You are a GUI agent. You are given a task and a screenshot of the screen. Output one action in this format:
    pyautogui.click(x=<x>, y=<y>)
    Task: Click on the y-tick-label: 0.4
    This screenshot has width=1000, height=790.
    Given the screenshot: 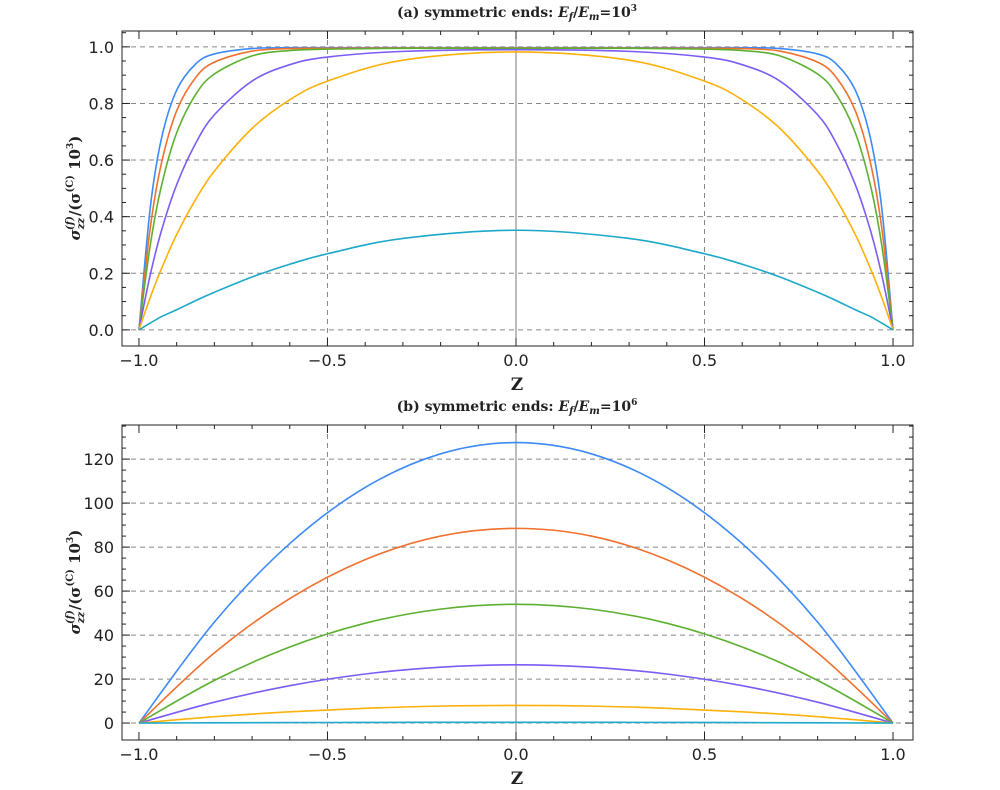 What is the action you would take?
    pyautogui.click(x=101, y=217)
    